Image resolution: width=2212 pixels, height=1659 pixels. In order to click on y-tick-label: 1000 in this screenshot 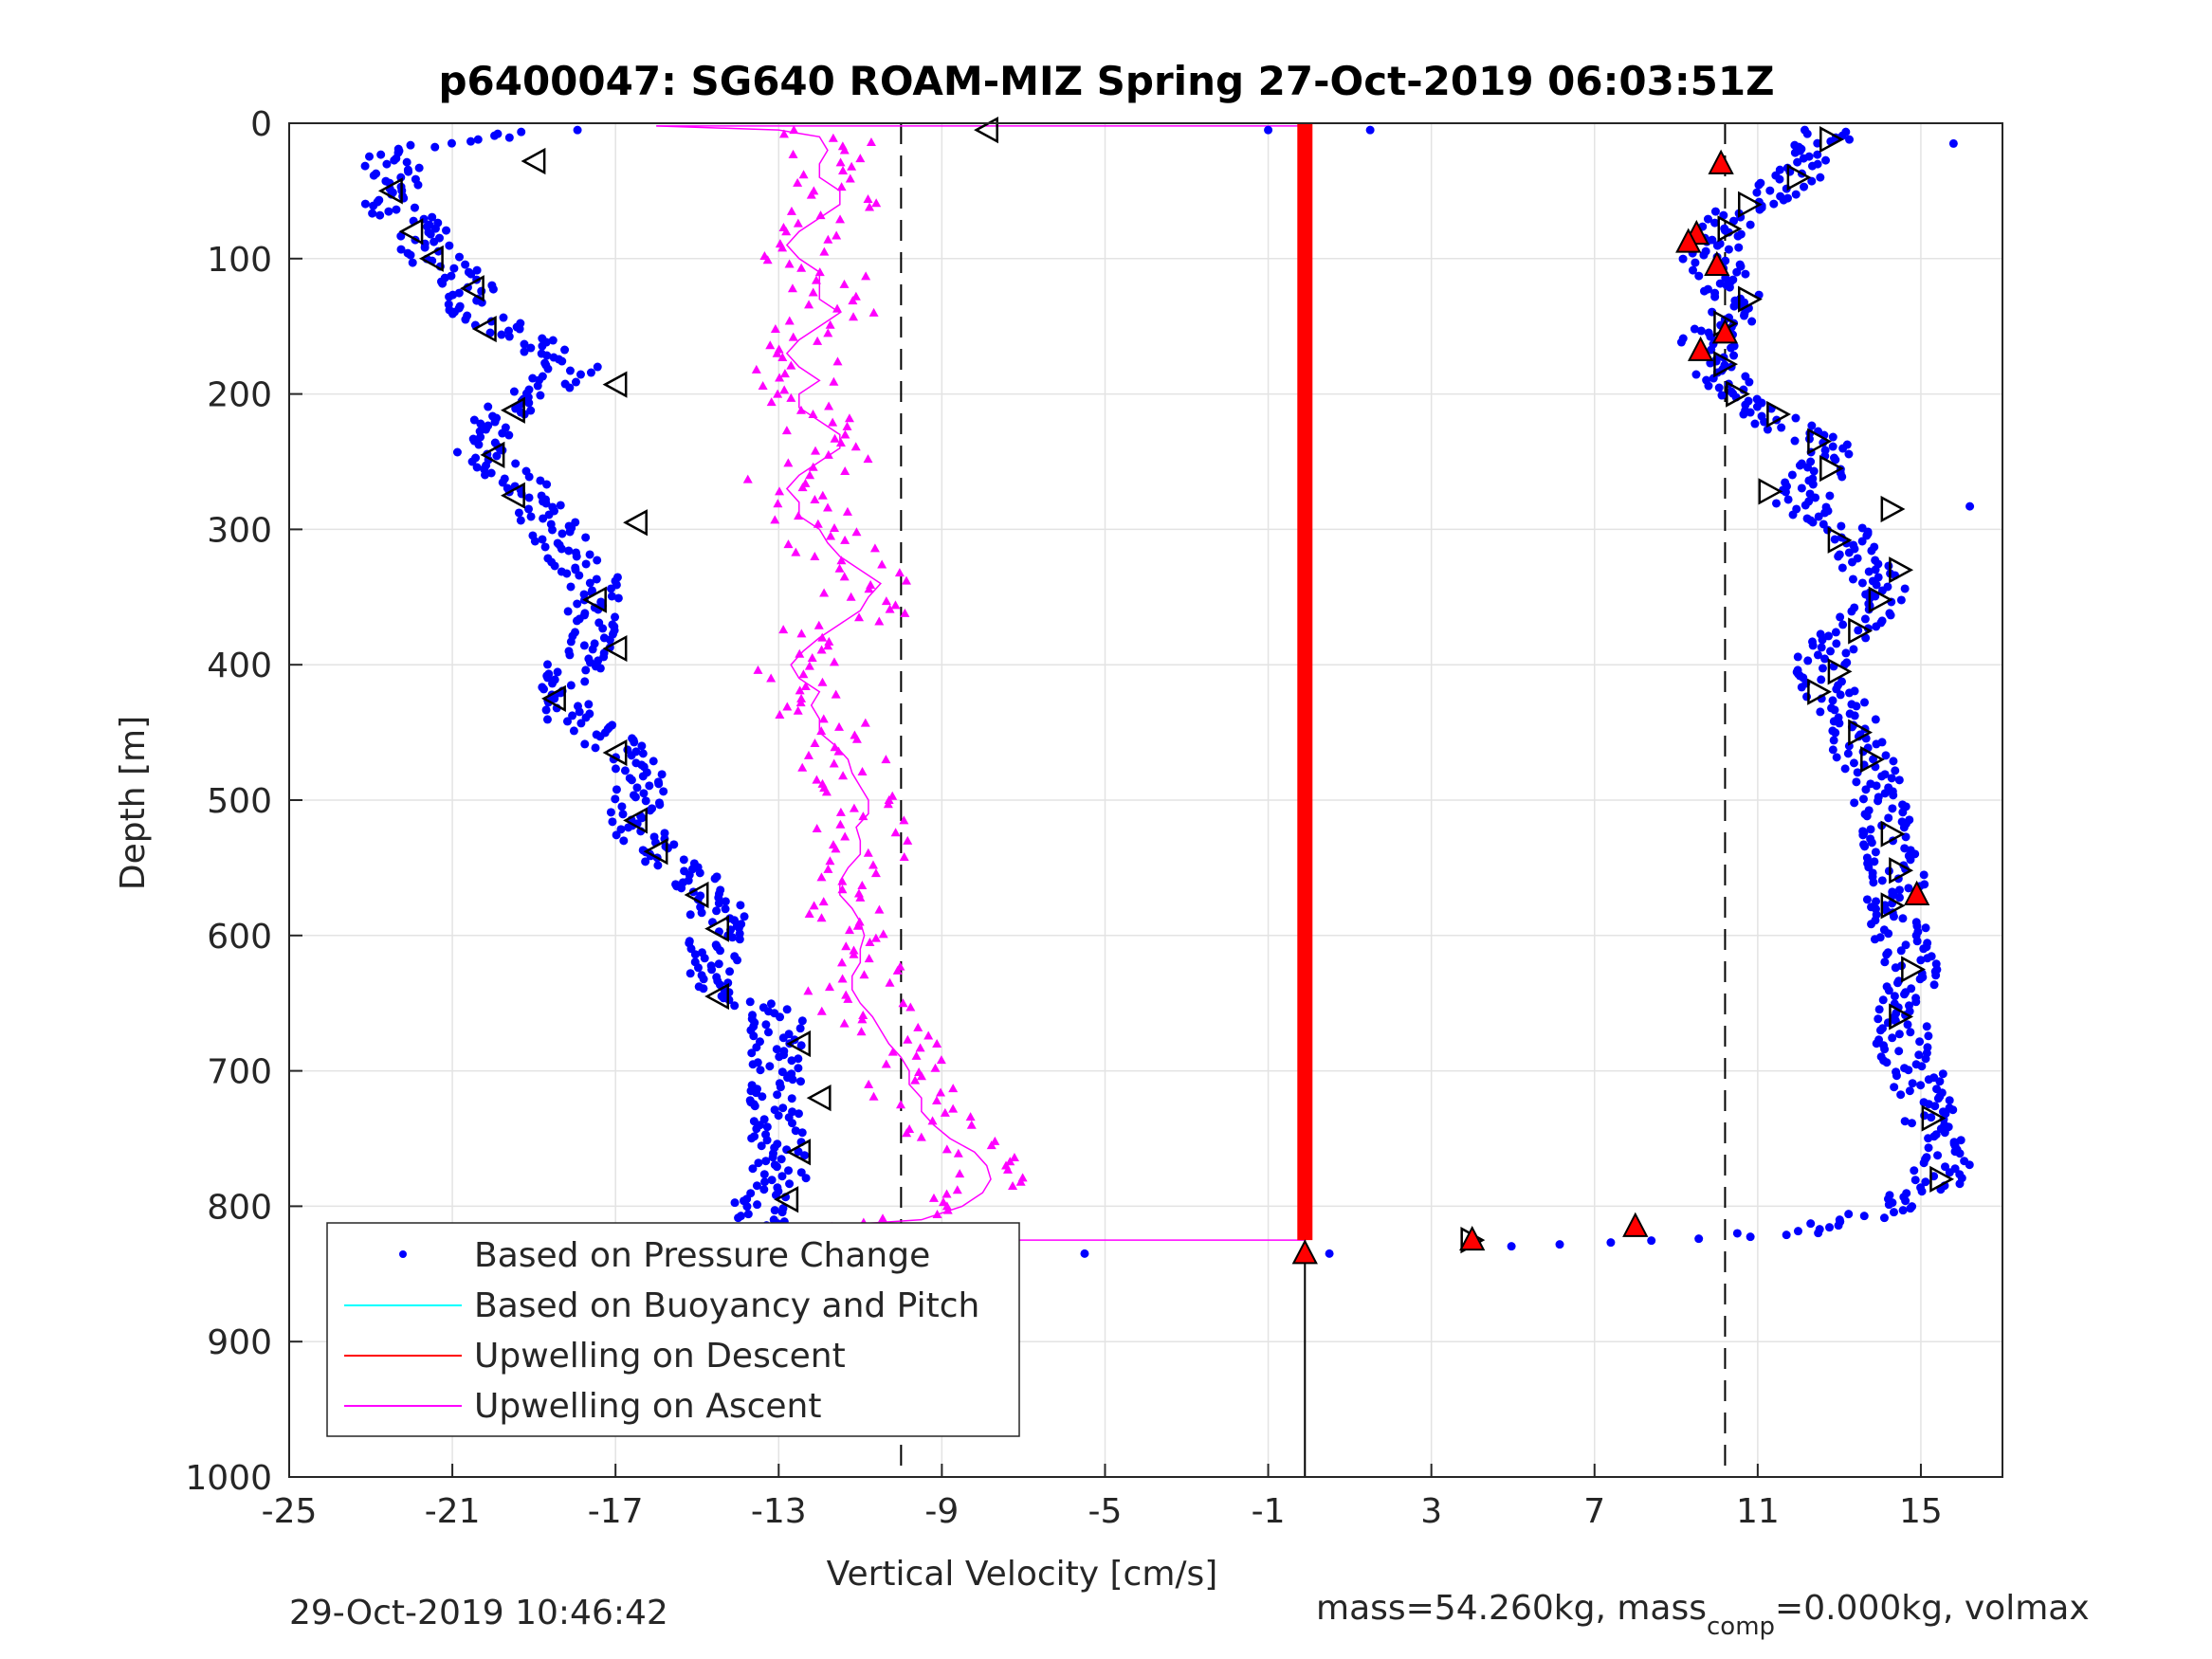, I will do `click(228, 1478)`.